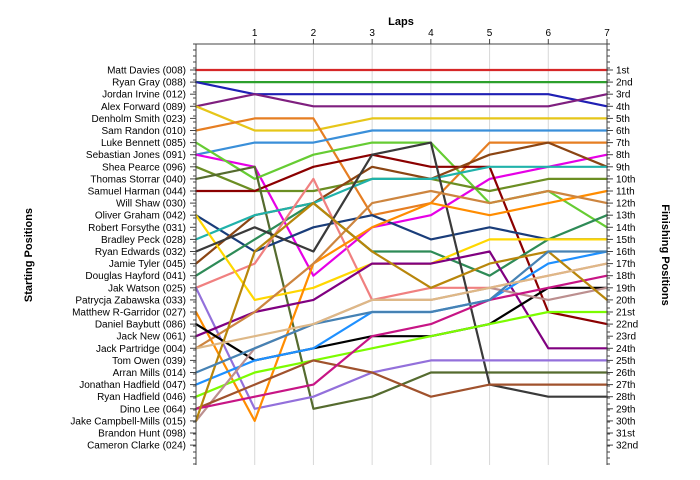 The image size is (700, 480). What do you see at coordinates (147, 264) in the screenshot?
I see `start-label: Jamie Tyler (045)` at bounding box center [147, 264].